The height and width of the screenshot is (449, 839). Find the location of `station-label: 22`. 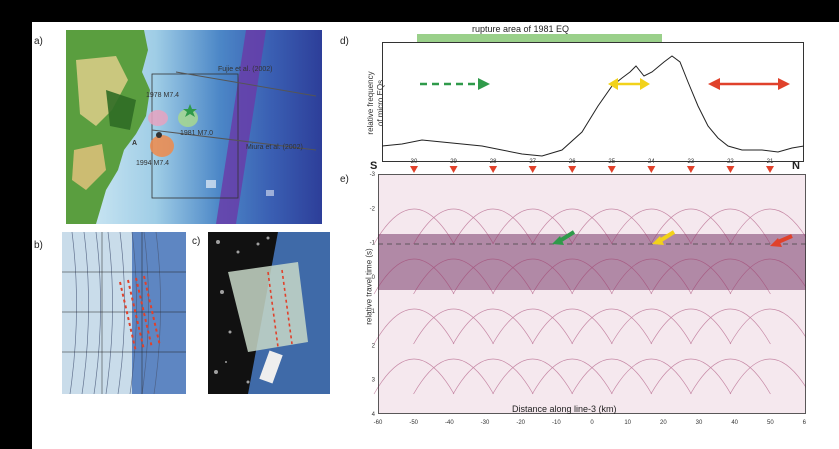

station-label: 22 is located at coordinates (730, 162).